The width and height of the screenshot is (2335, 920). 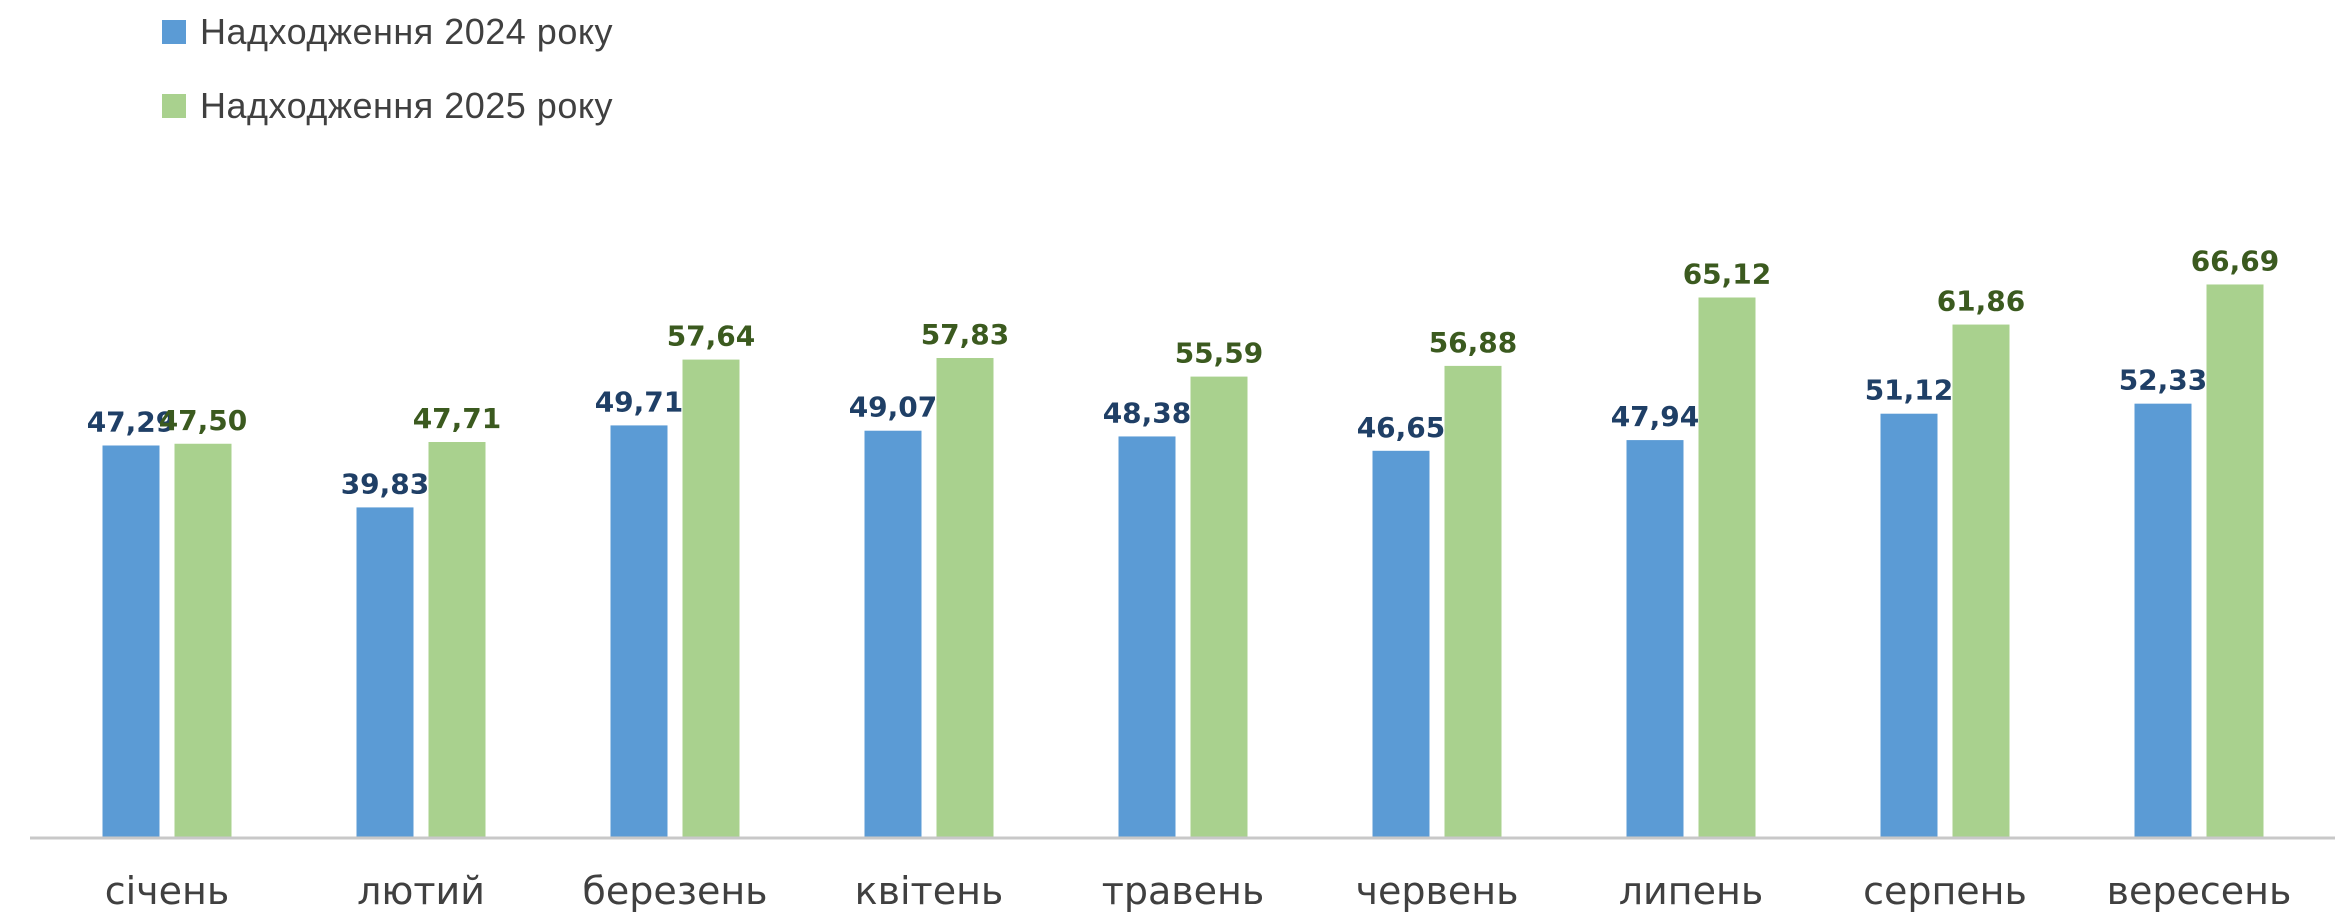 I want to click on bar-2025-липень, so click(x=1727, y=567).